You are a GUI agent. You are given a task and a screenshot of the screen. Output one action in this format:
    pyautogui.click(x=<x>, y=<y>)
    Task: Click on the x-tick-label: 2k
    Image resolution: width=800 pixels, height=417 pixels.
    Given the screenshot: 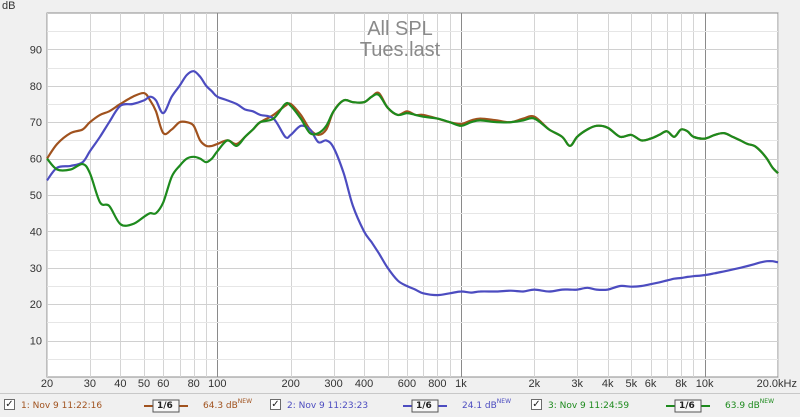 What is the action you would take?
    pyautogui.click(x=535, y=384)
    